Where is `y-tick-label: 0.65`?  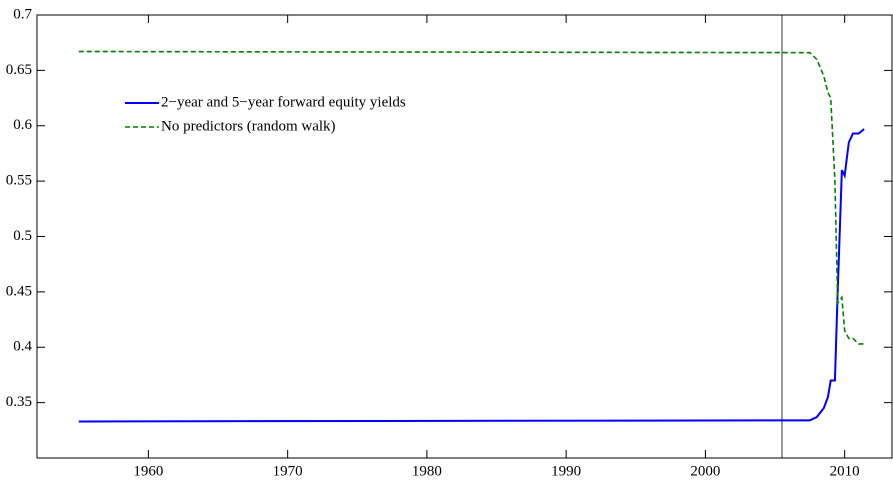 y-tick-label: 0.65 is located at coordinates (19, 70).